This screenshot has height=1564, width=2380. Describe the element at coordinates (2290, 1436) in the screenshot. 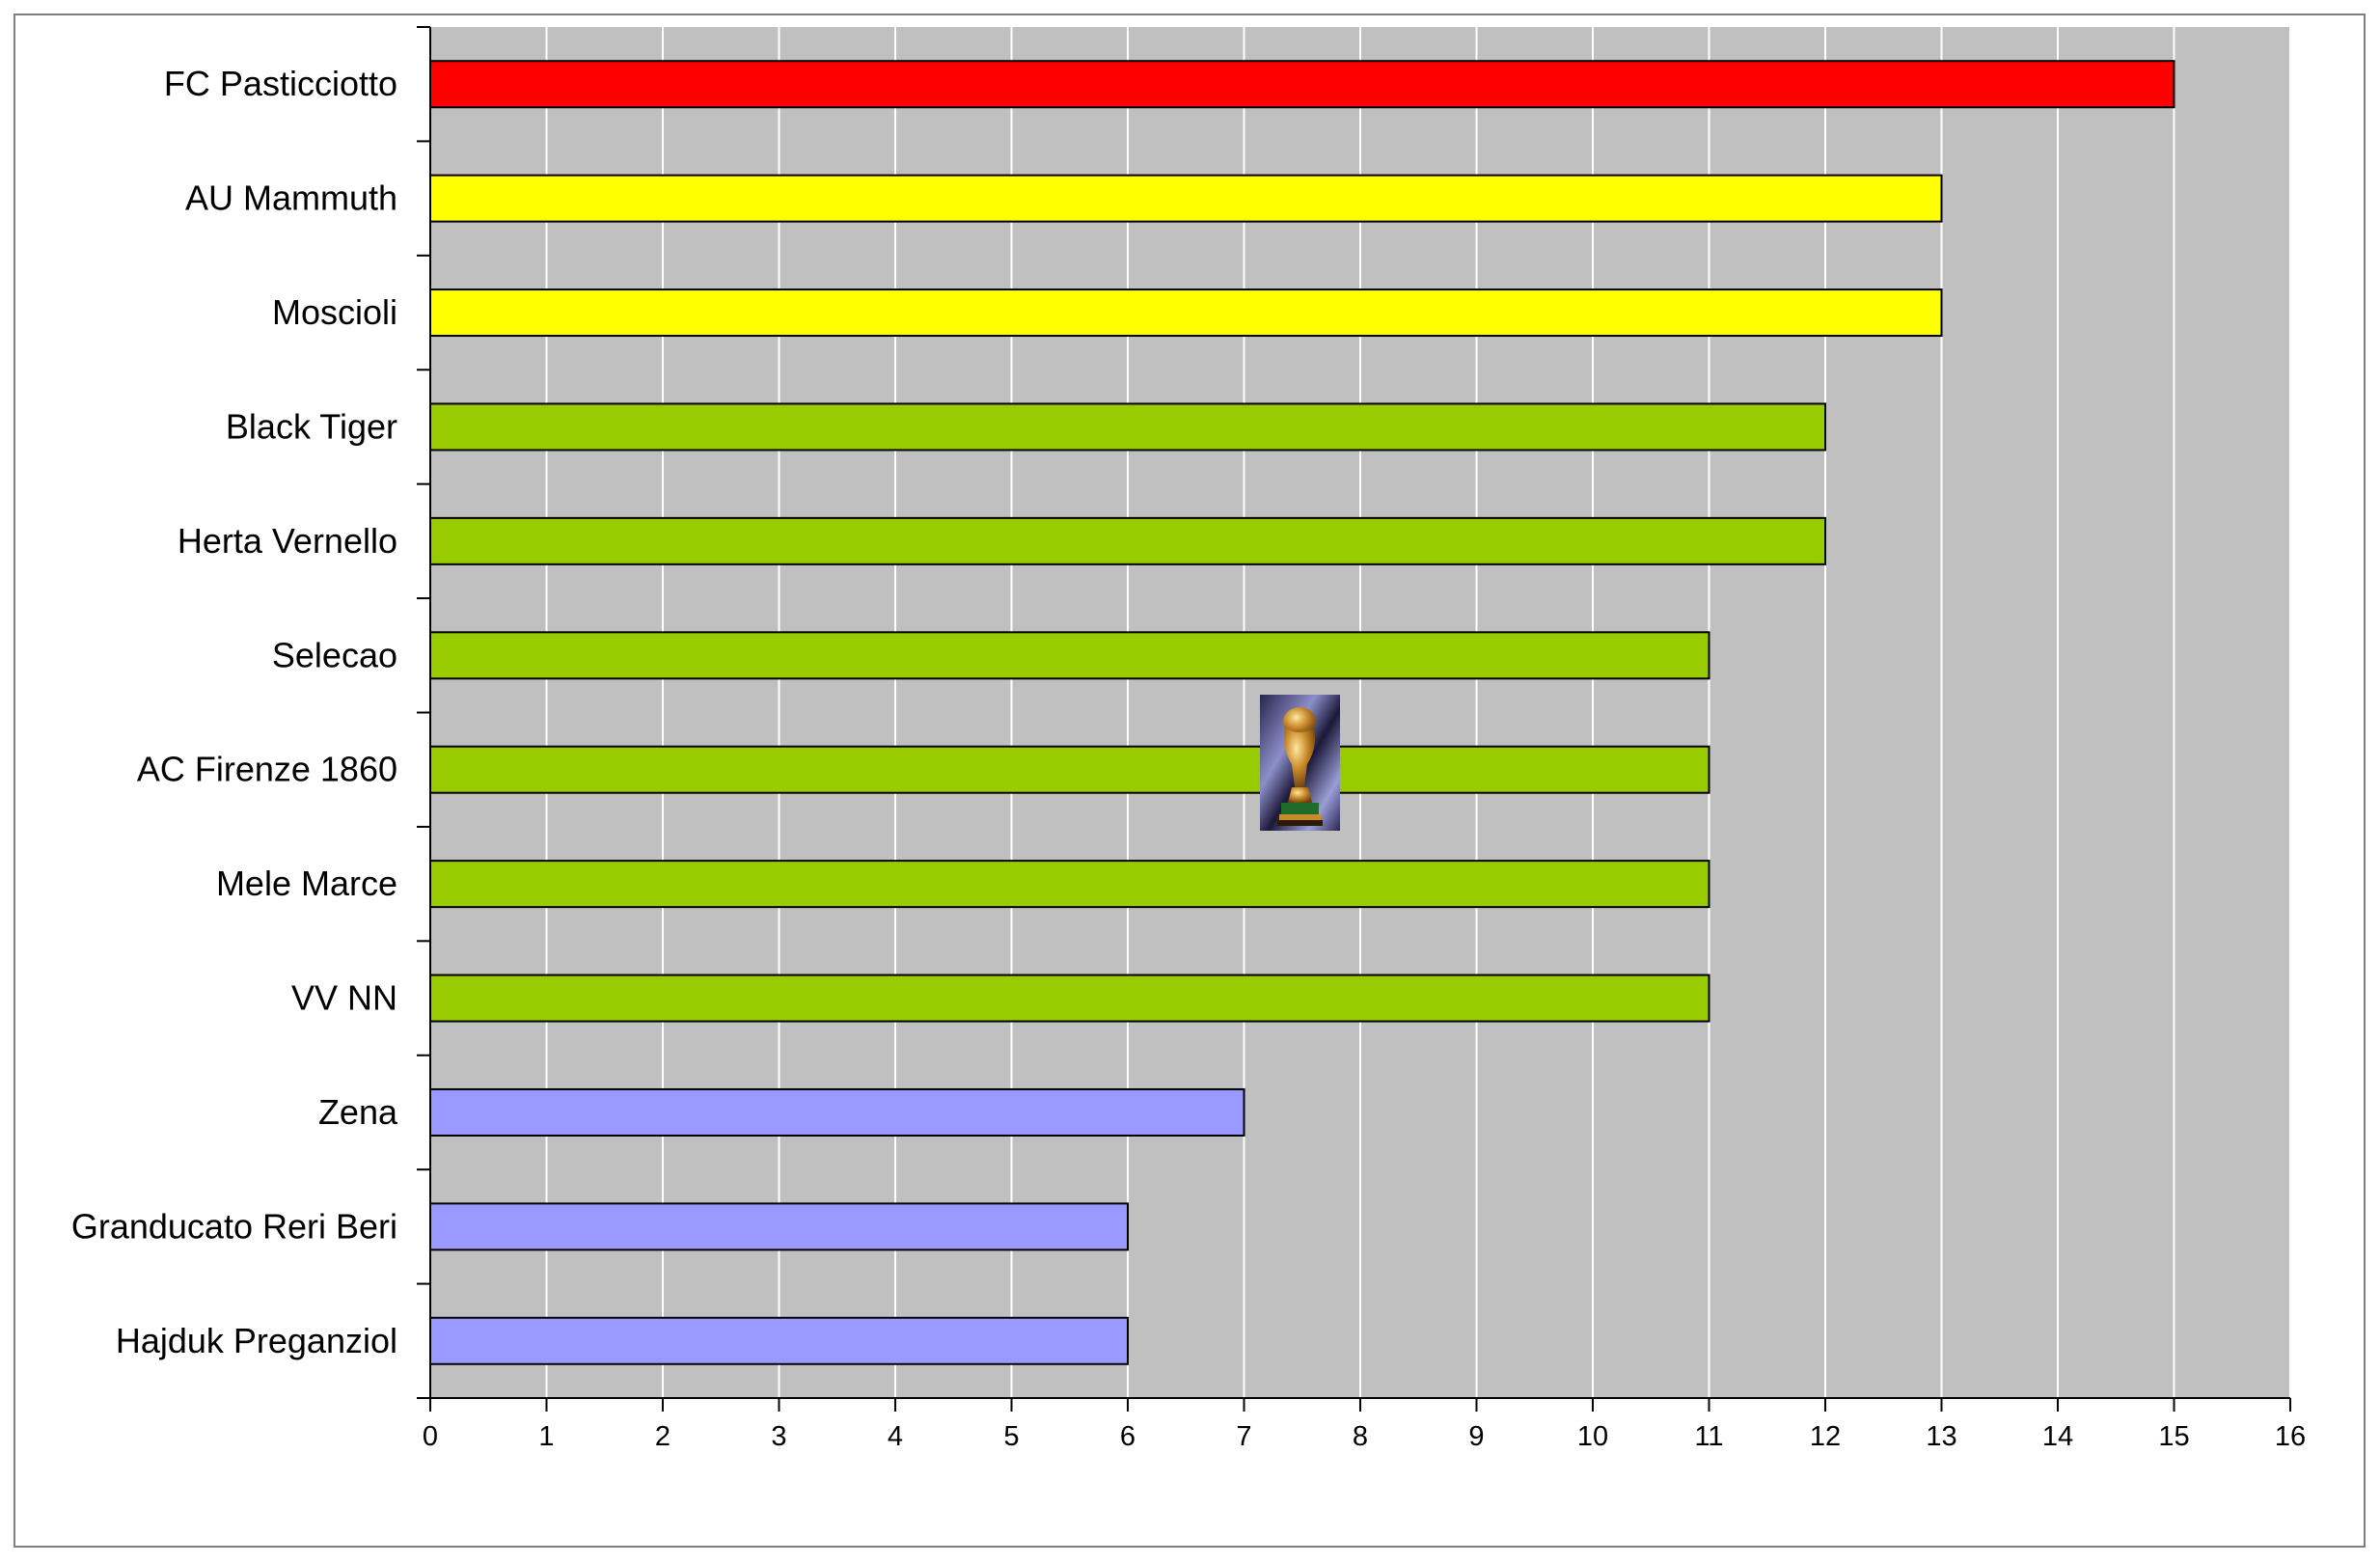

I see `x-tick-label: 16` at that location.